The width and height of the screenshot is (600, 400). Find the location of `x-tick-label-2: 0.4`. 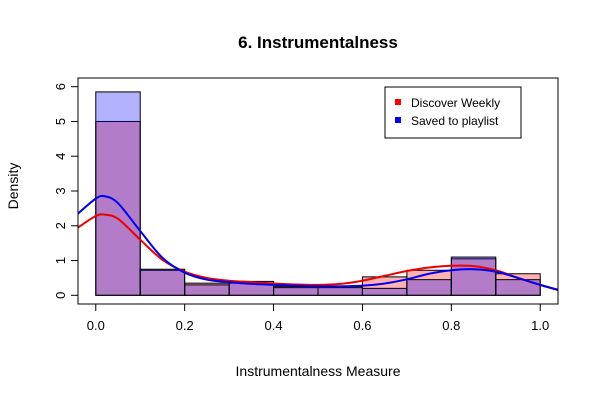

x-tick-label-2: 0.4 is located at coordinates (274, 325).